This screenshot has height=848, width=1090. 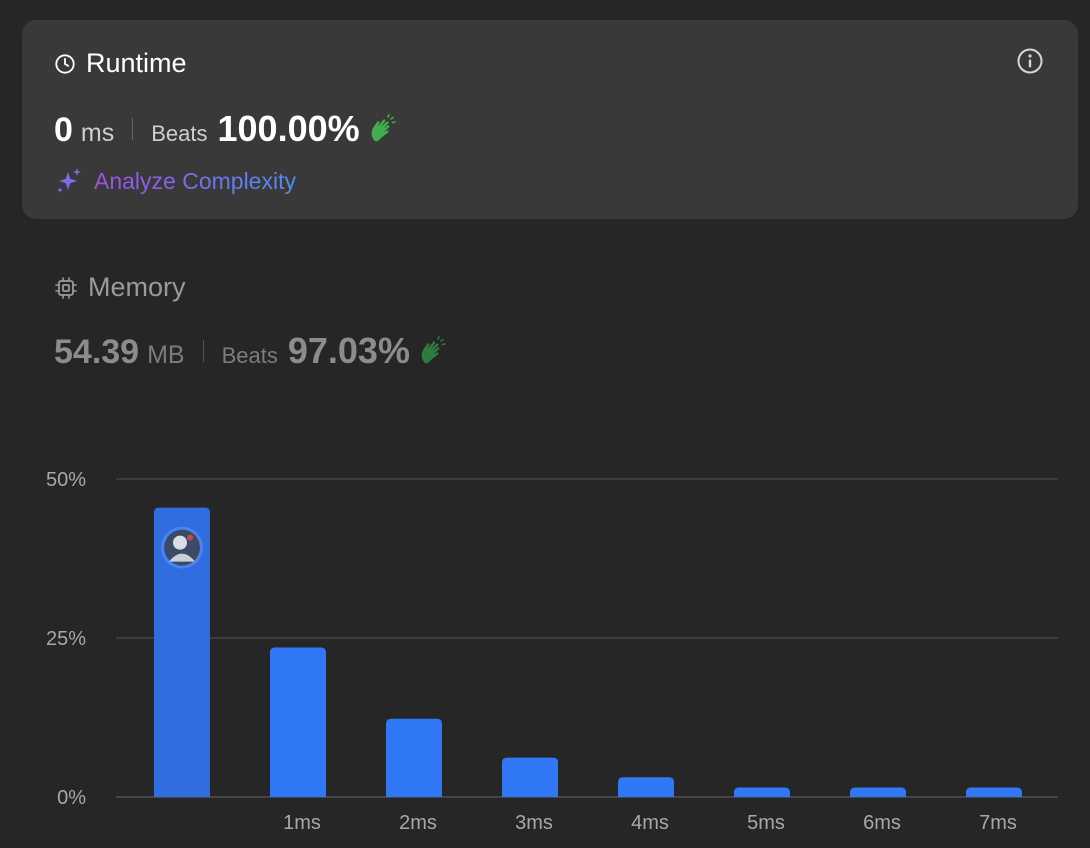 I want to click on x-tick-label: 1ms, so click(x=302, y=823).